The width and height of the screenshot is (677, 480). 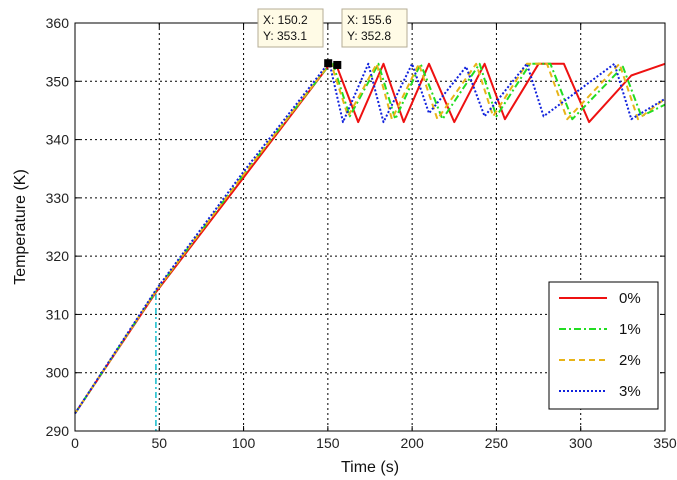 I want to click on datatip-y-label: Y: 353.1, so click(x=285, y=36).